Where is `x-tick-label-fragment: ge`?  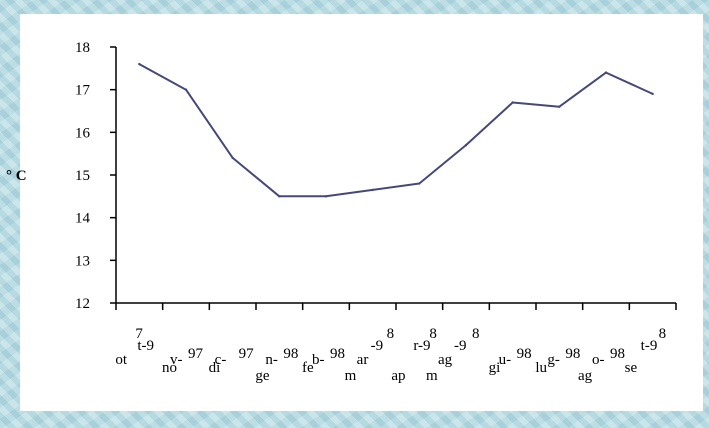
x-tick-label-fragment: ge is located at coordinates (262, 376).